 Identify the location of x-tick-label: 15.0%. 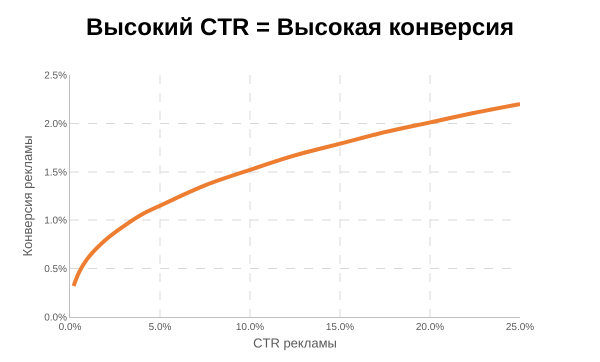
(340, 327).